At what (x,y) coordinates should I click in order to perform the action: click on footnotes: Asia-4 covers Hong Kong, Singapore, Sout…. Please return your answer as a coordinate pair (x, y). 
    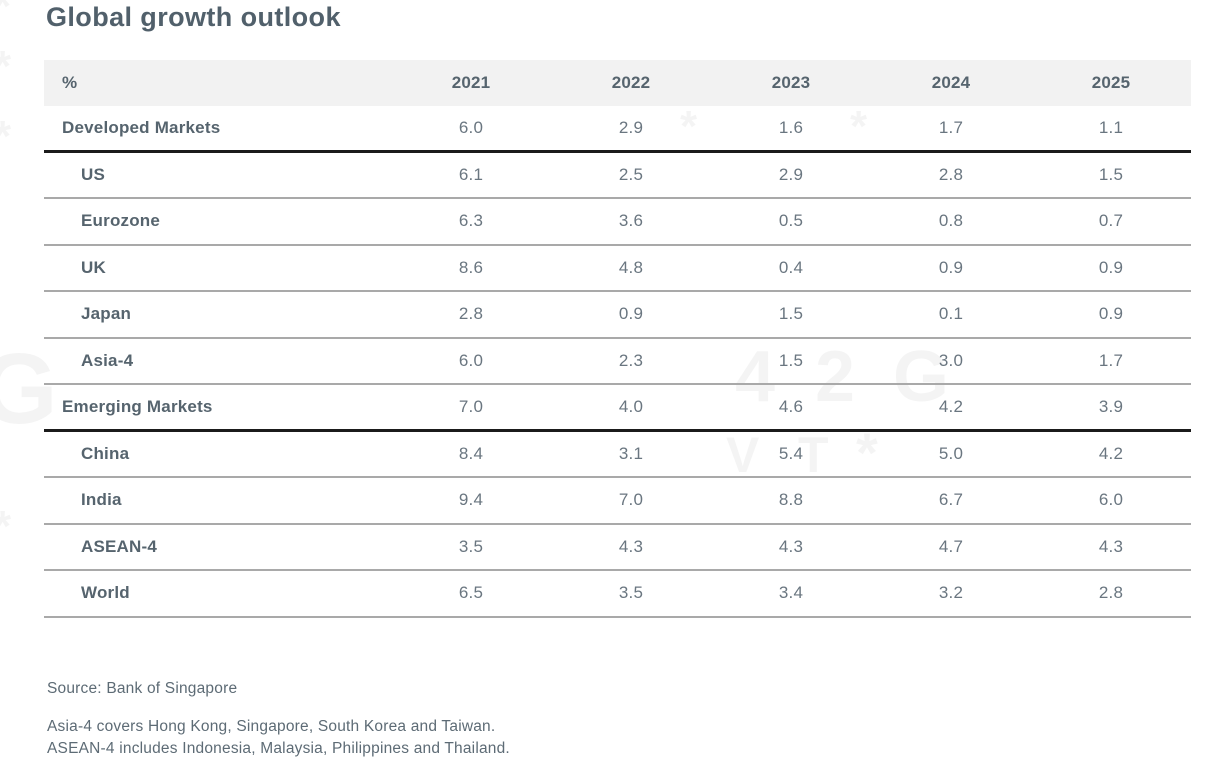
    Looking at the image, I should click on (278, 737).